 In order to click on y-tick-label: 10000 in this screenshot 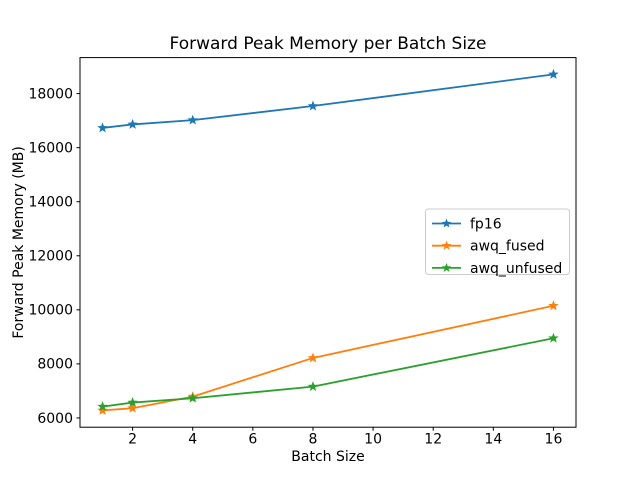, I will do `click(50, 311)`.